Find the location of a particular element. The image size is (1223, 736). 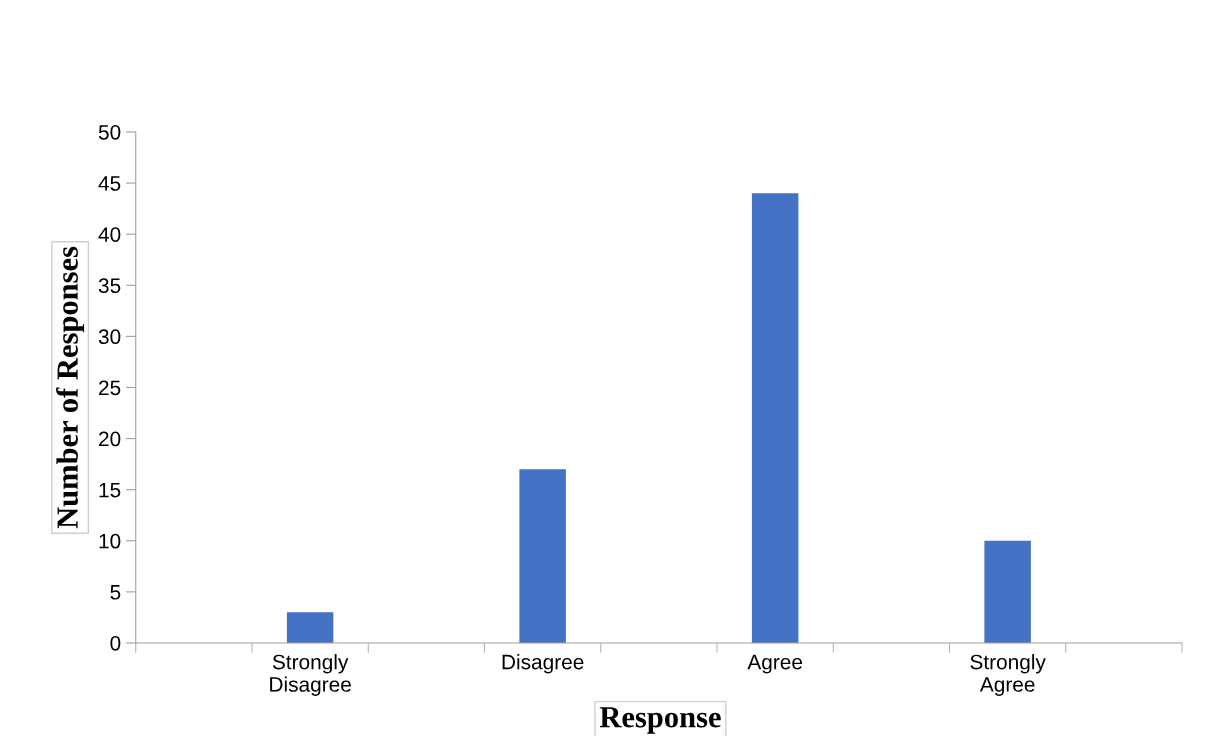

x-tick-label: Strongly Disagree is located at coordinates (310, 675).